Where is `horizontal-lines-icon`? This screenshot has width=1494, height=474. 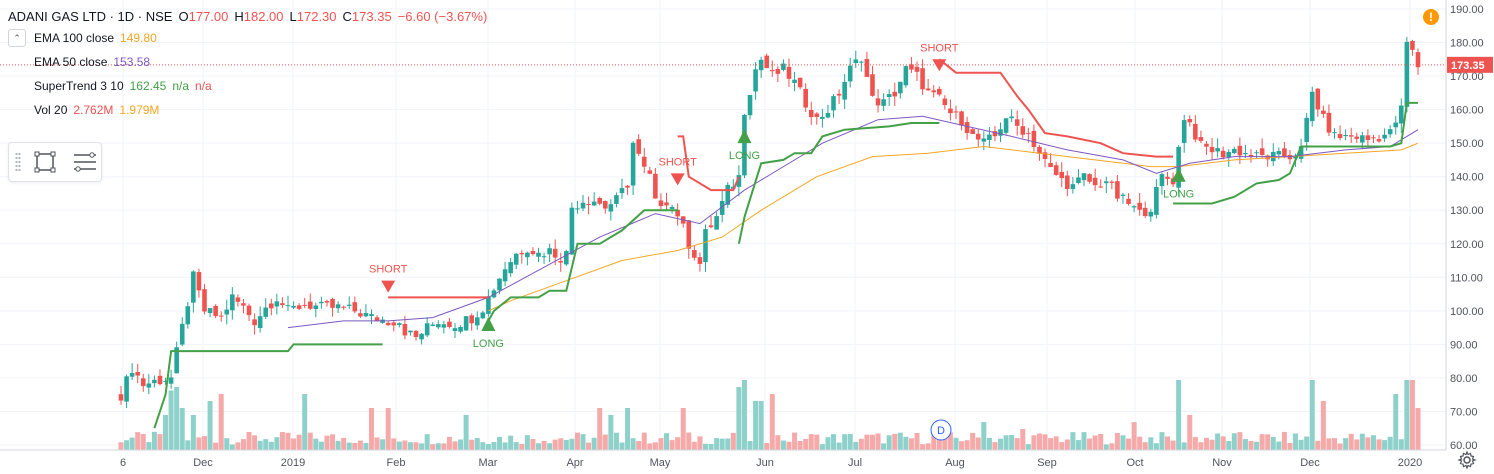
horizontal-lines-icon is located at coordinates (85, 162).